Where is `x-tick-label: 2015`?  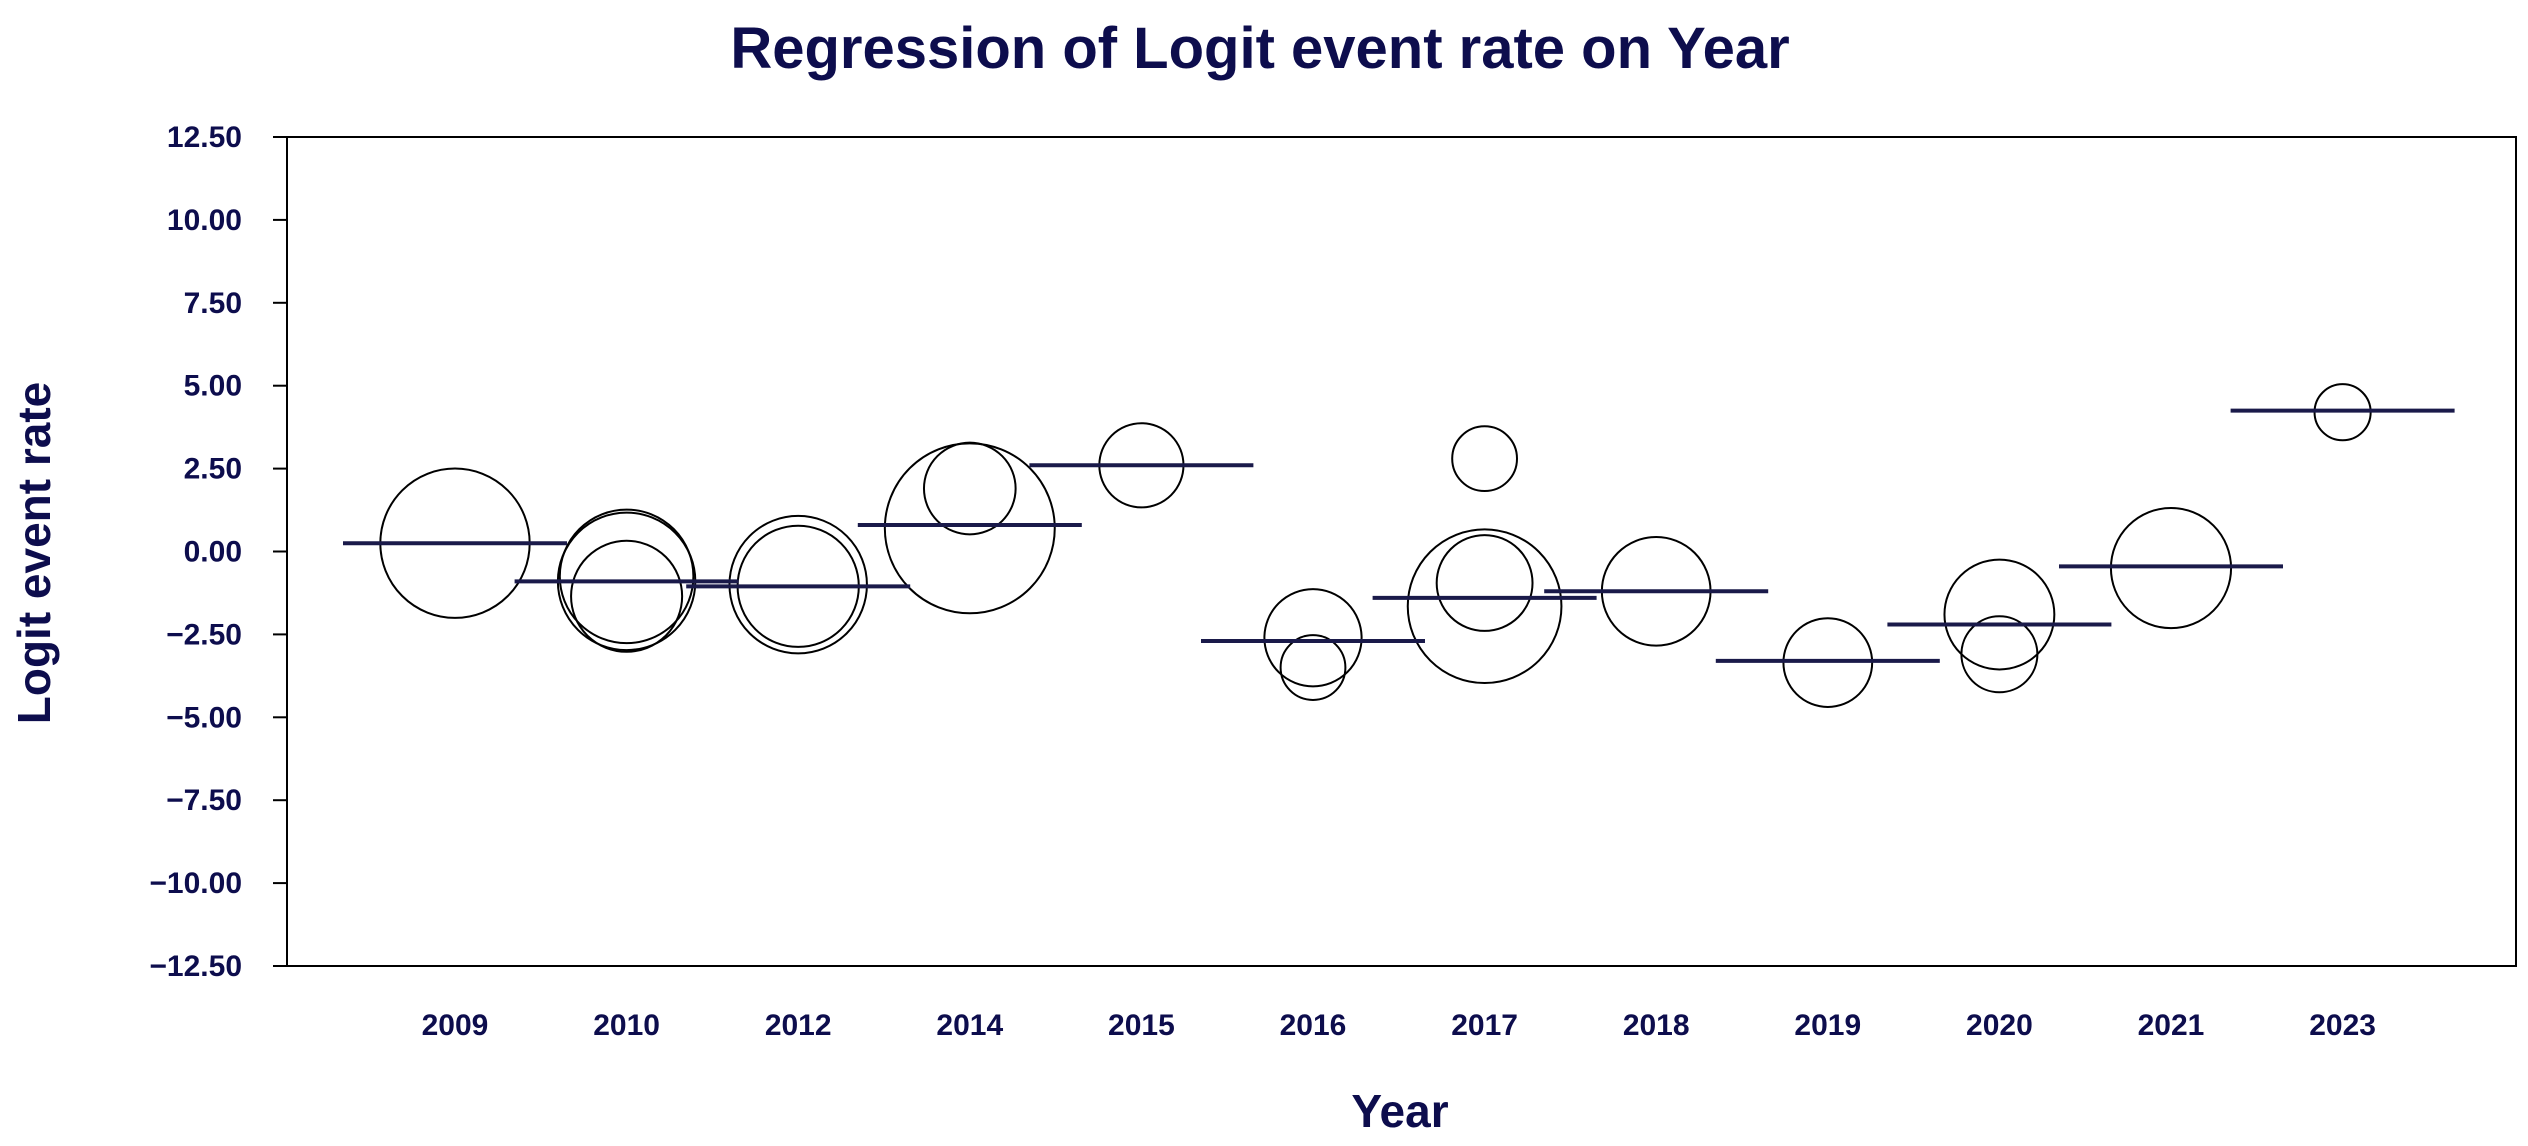 x-tick-label: 2015 is located at coordinates (1141, 1025).